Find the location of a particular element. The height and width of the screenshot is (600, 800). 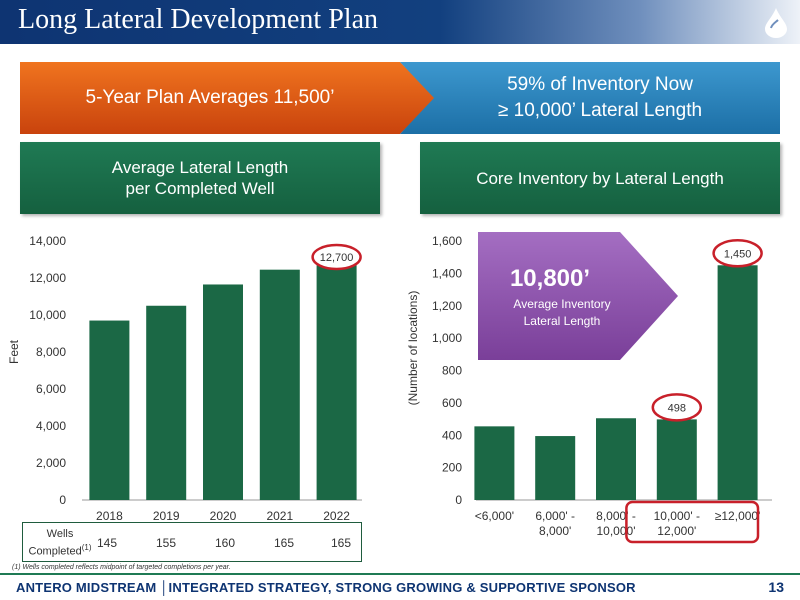

left-header-line2: per Completed Well is located at coordinates (200, 188).